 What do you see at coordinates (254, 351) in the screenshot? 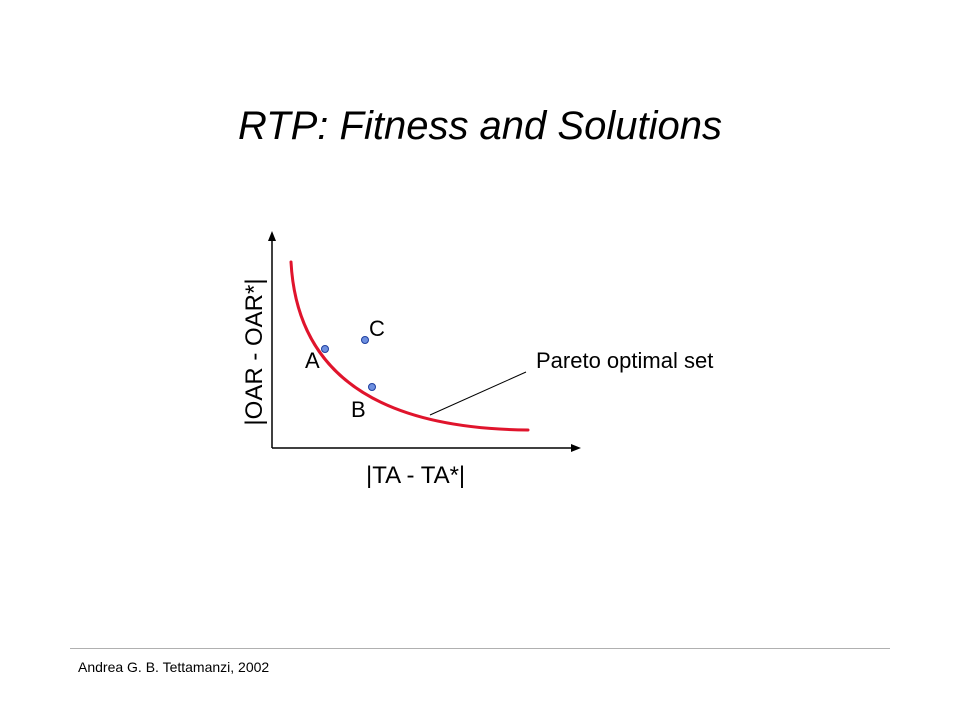
I see `y-axis-label: |OAR - OAR*|` at bounding box center [254, 351].